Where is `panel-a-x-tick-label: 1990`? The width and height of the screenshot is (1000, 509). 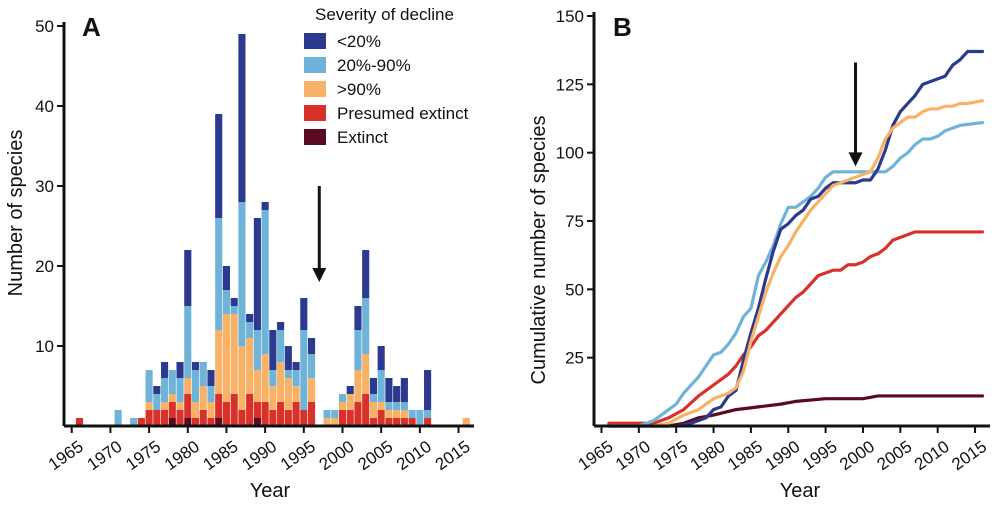
panel-a-x-tick-label: 1990 is located at coordinates (259, 455).